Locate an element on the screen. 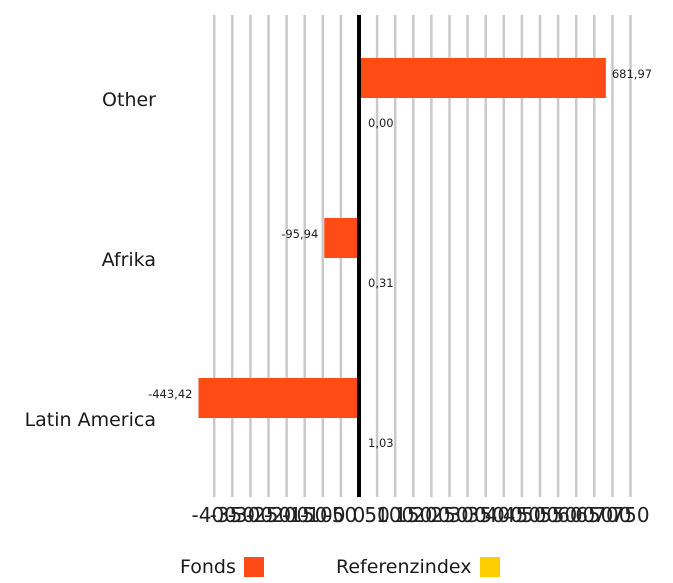  legend-label-referenzindex: Referenzindex is located at coordinates (404, 567).